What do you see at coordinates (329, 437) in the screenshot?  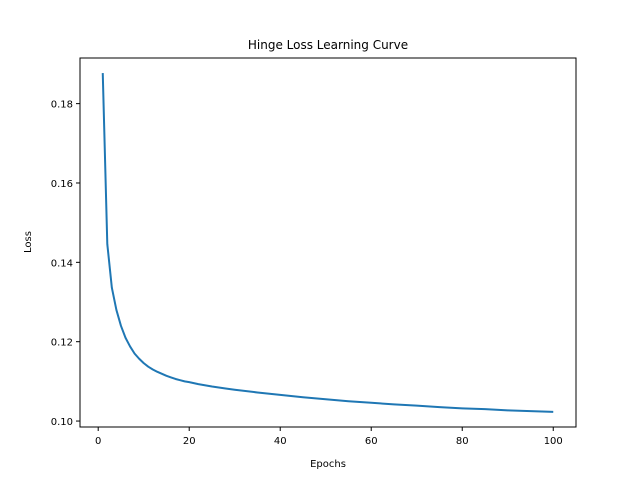 I see `x-axis: 0 20 40 60 80 100` at bounding box center [329, 437].